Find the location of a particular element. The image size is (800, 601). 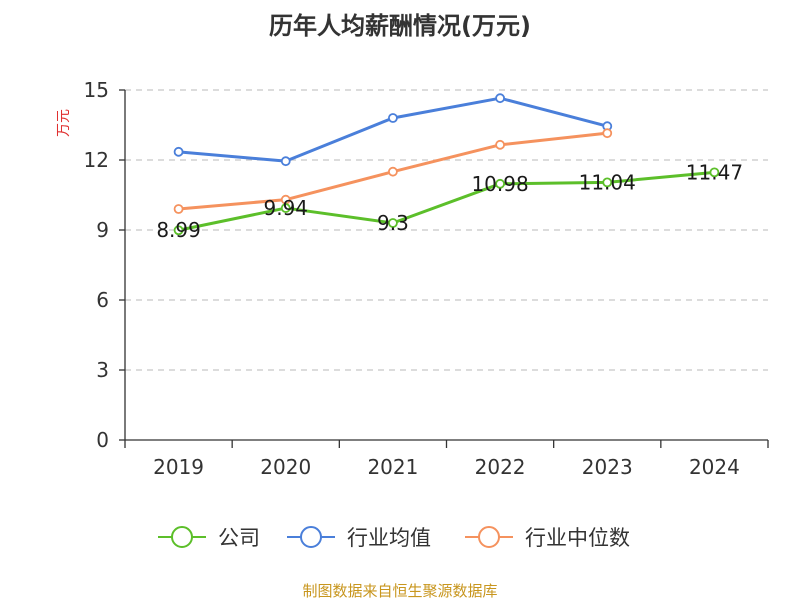

data-label: 11.47 is located at coordinates (714, 172).